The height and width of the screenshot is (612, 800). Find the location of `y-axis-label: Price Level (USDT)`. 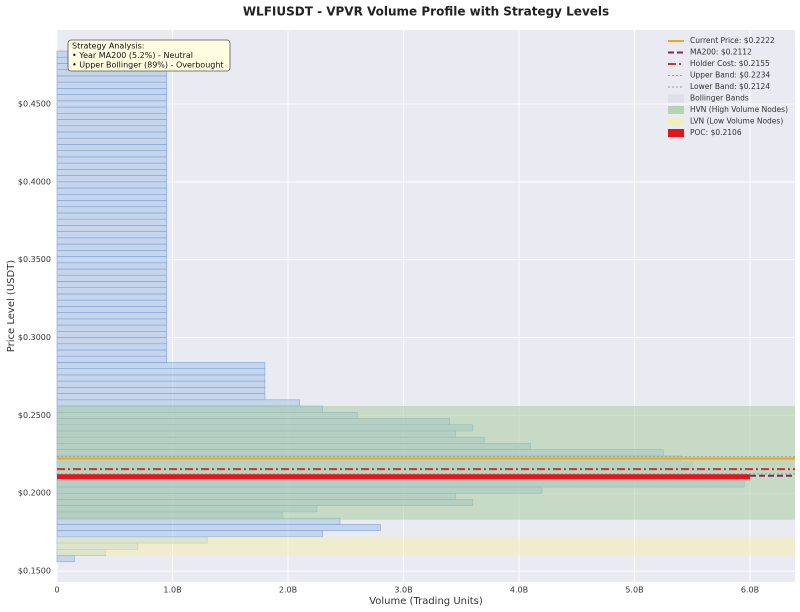

y-axis-label: Price Level (USDT) is located at coordinates (11, 306).